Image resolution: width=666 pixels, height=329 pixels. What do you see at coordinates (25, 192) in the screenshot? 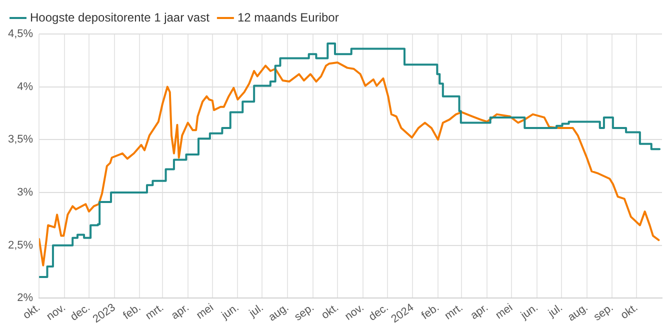
I see `y-tick-label: 3%` at bounding box center [25, 192].